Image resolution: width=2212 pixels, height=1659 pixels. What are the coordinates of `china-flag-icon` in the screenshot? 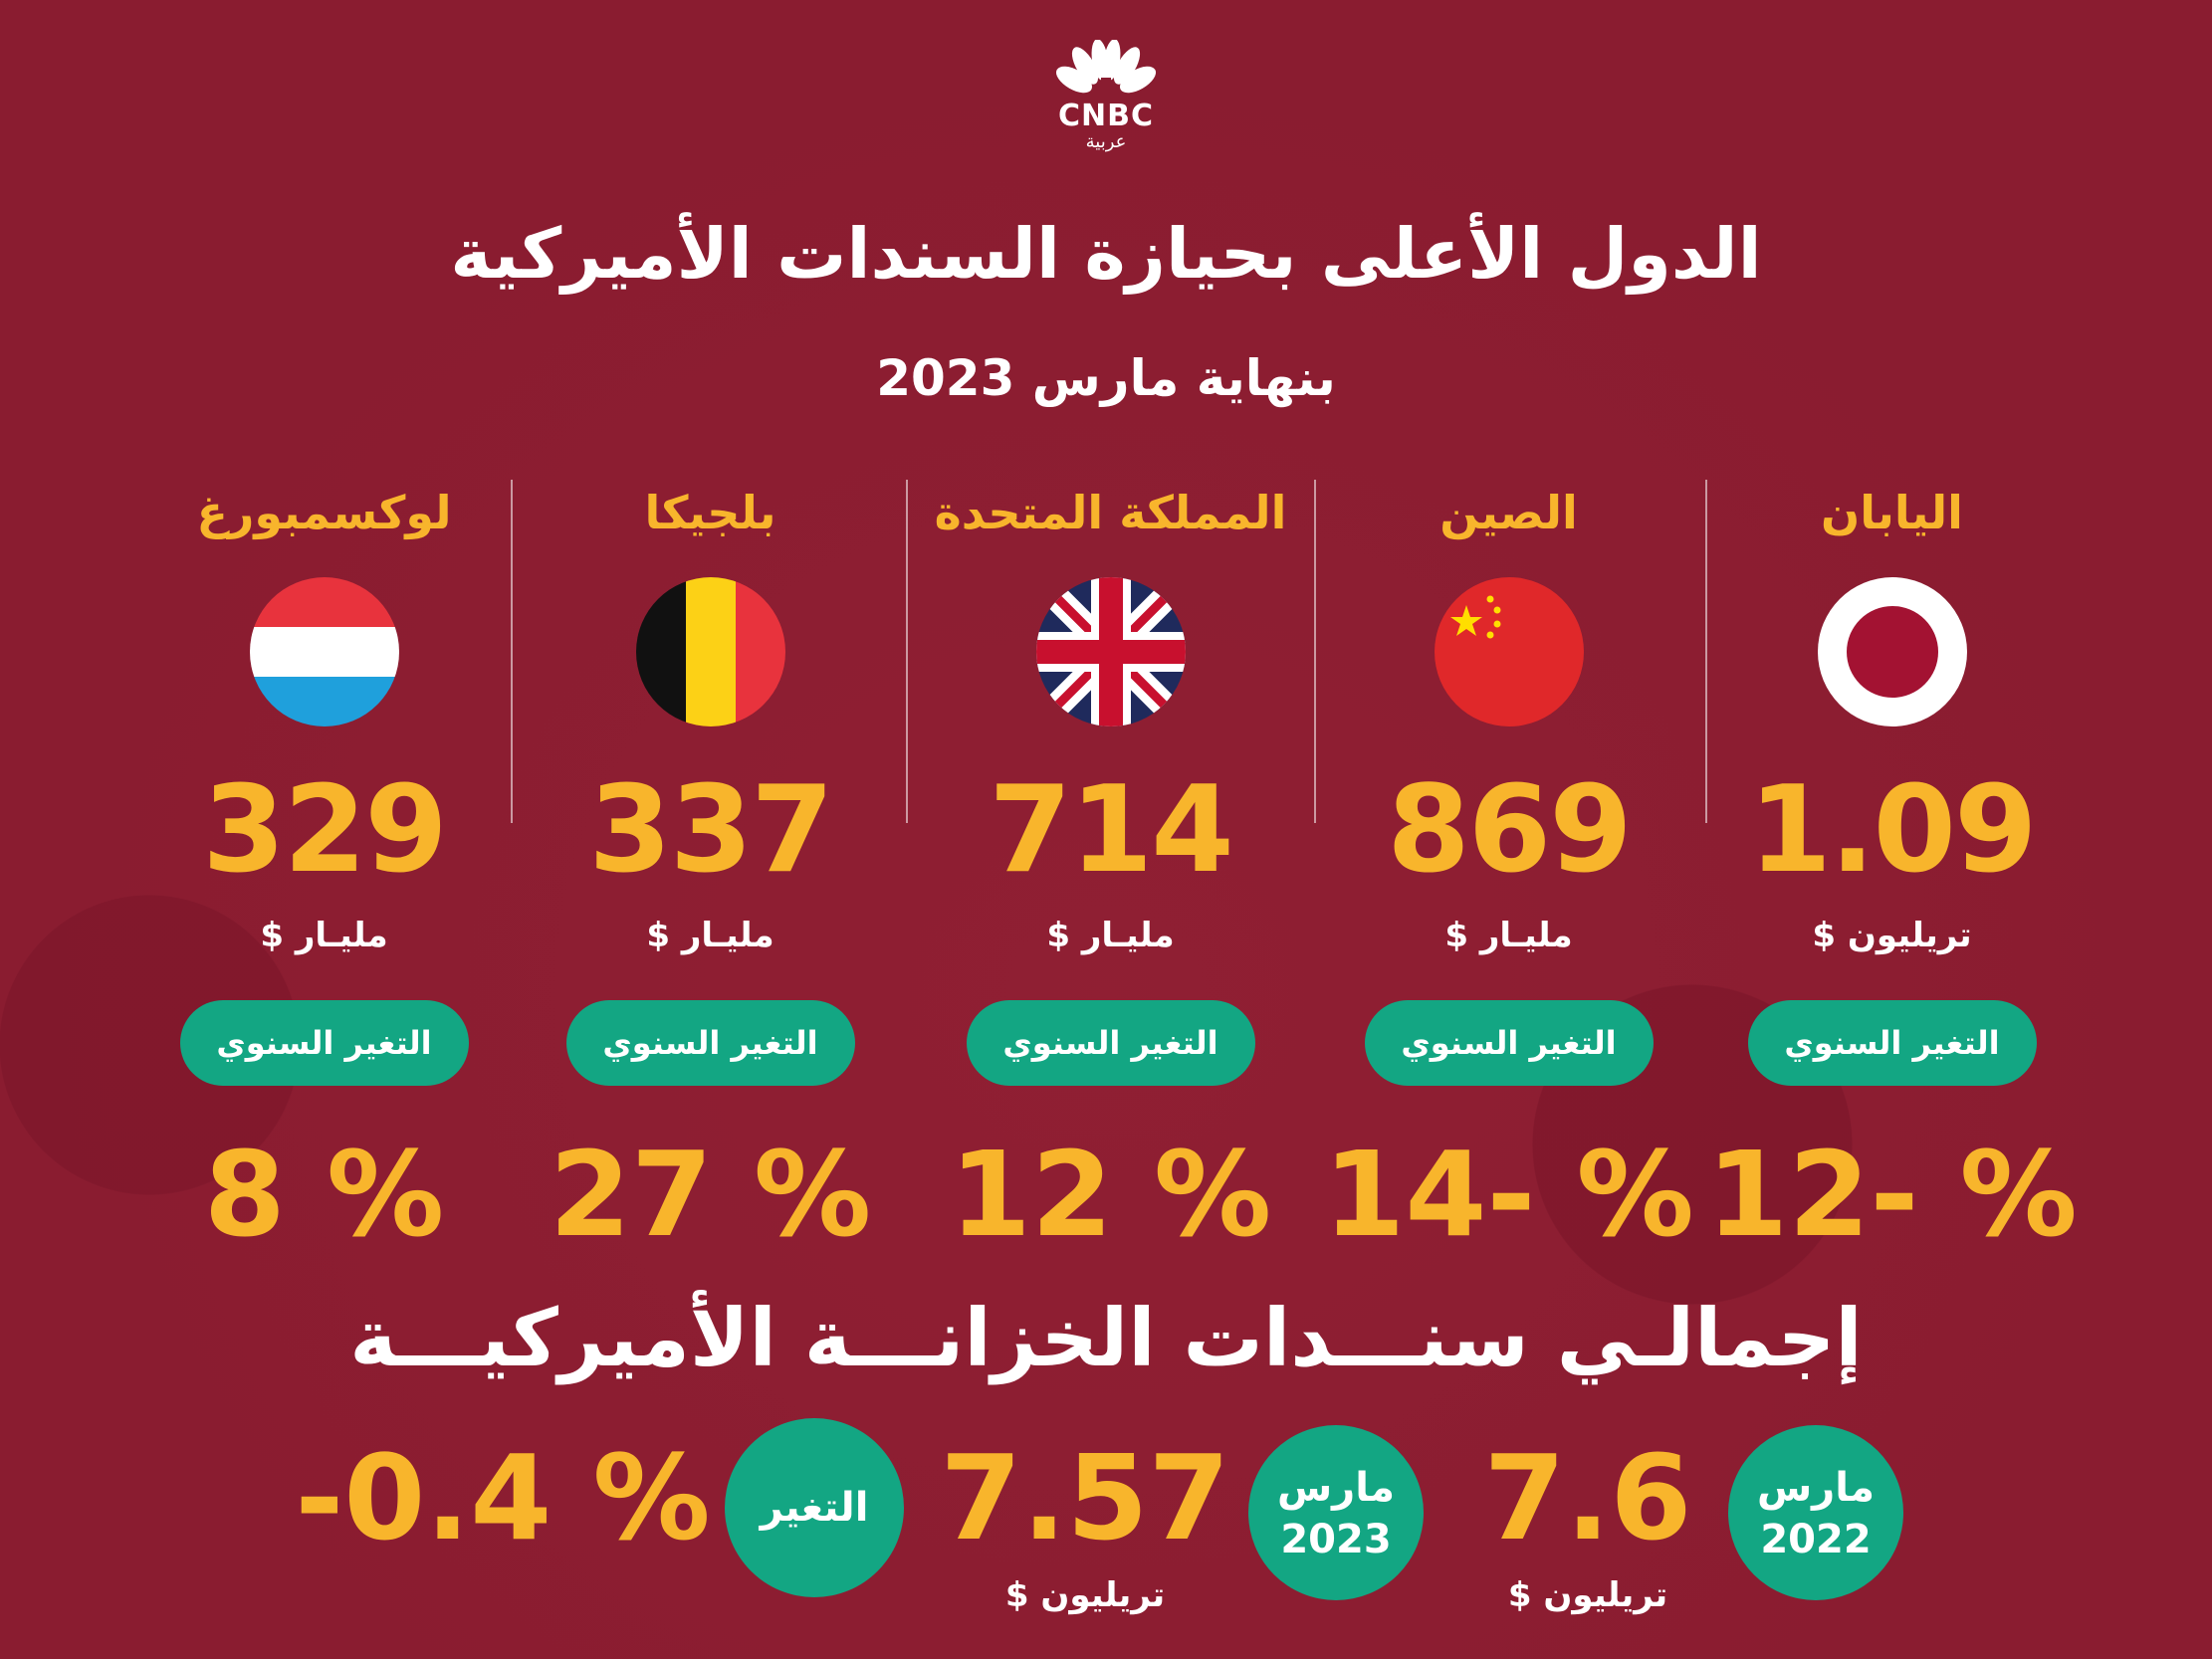 It's located at (1509, 651).